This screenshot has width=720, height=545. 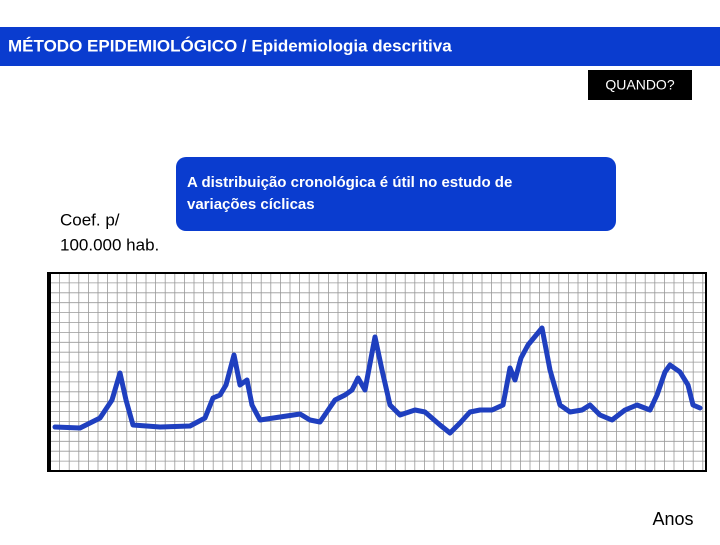 I want to click on title-bar, so click(x=360, y=46).